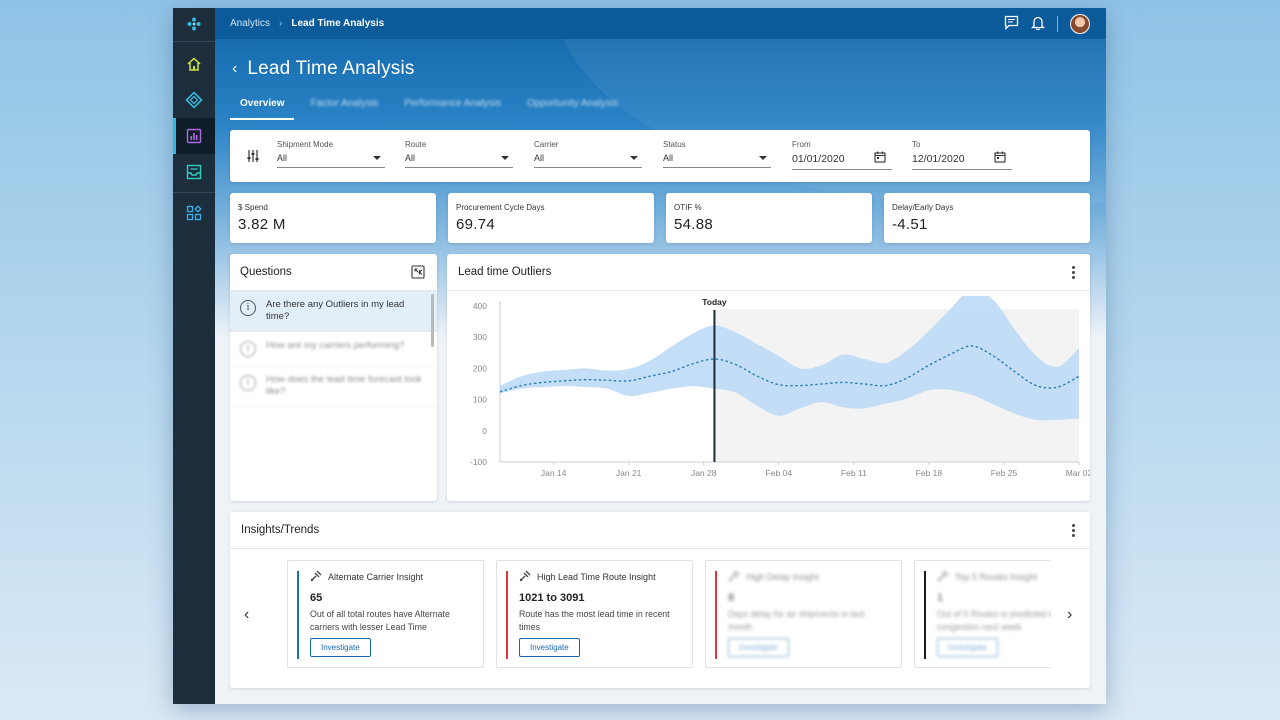 The height and width of the screenshot is (720, 1280). Describe the element at coordinates (769, 218) in the screenshot. I see `kpi-otif: OTIF % 54.88` at that location.